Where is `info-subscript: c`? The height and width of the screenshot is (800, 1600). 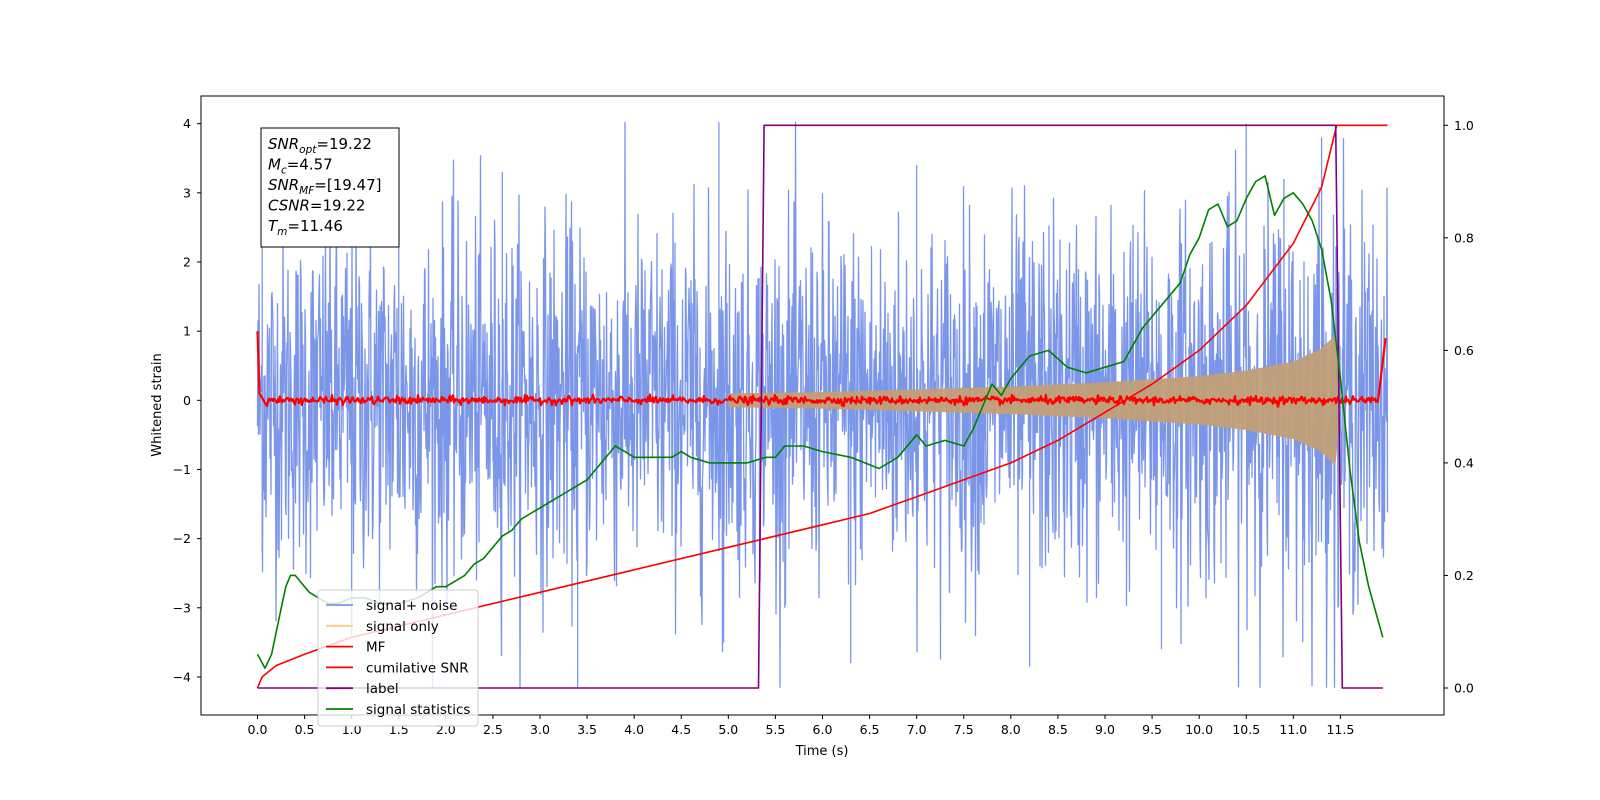 info-subscript: c is located at coordinates (284, 171).